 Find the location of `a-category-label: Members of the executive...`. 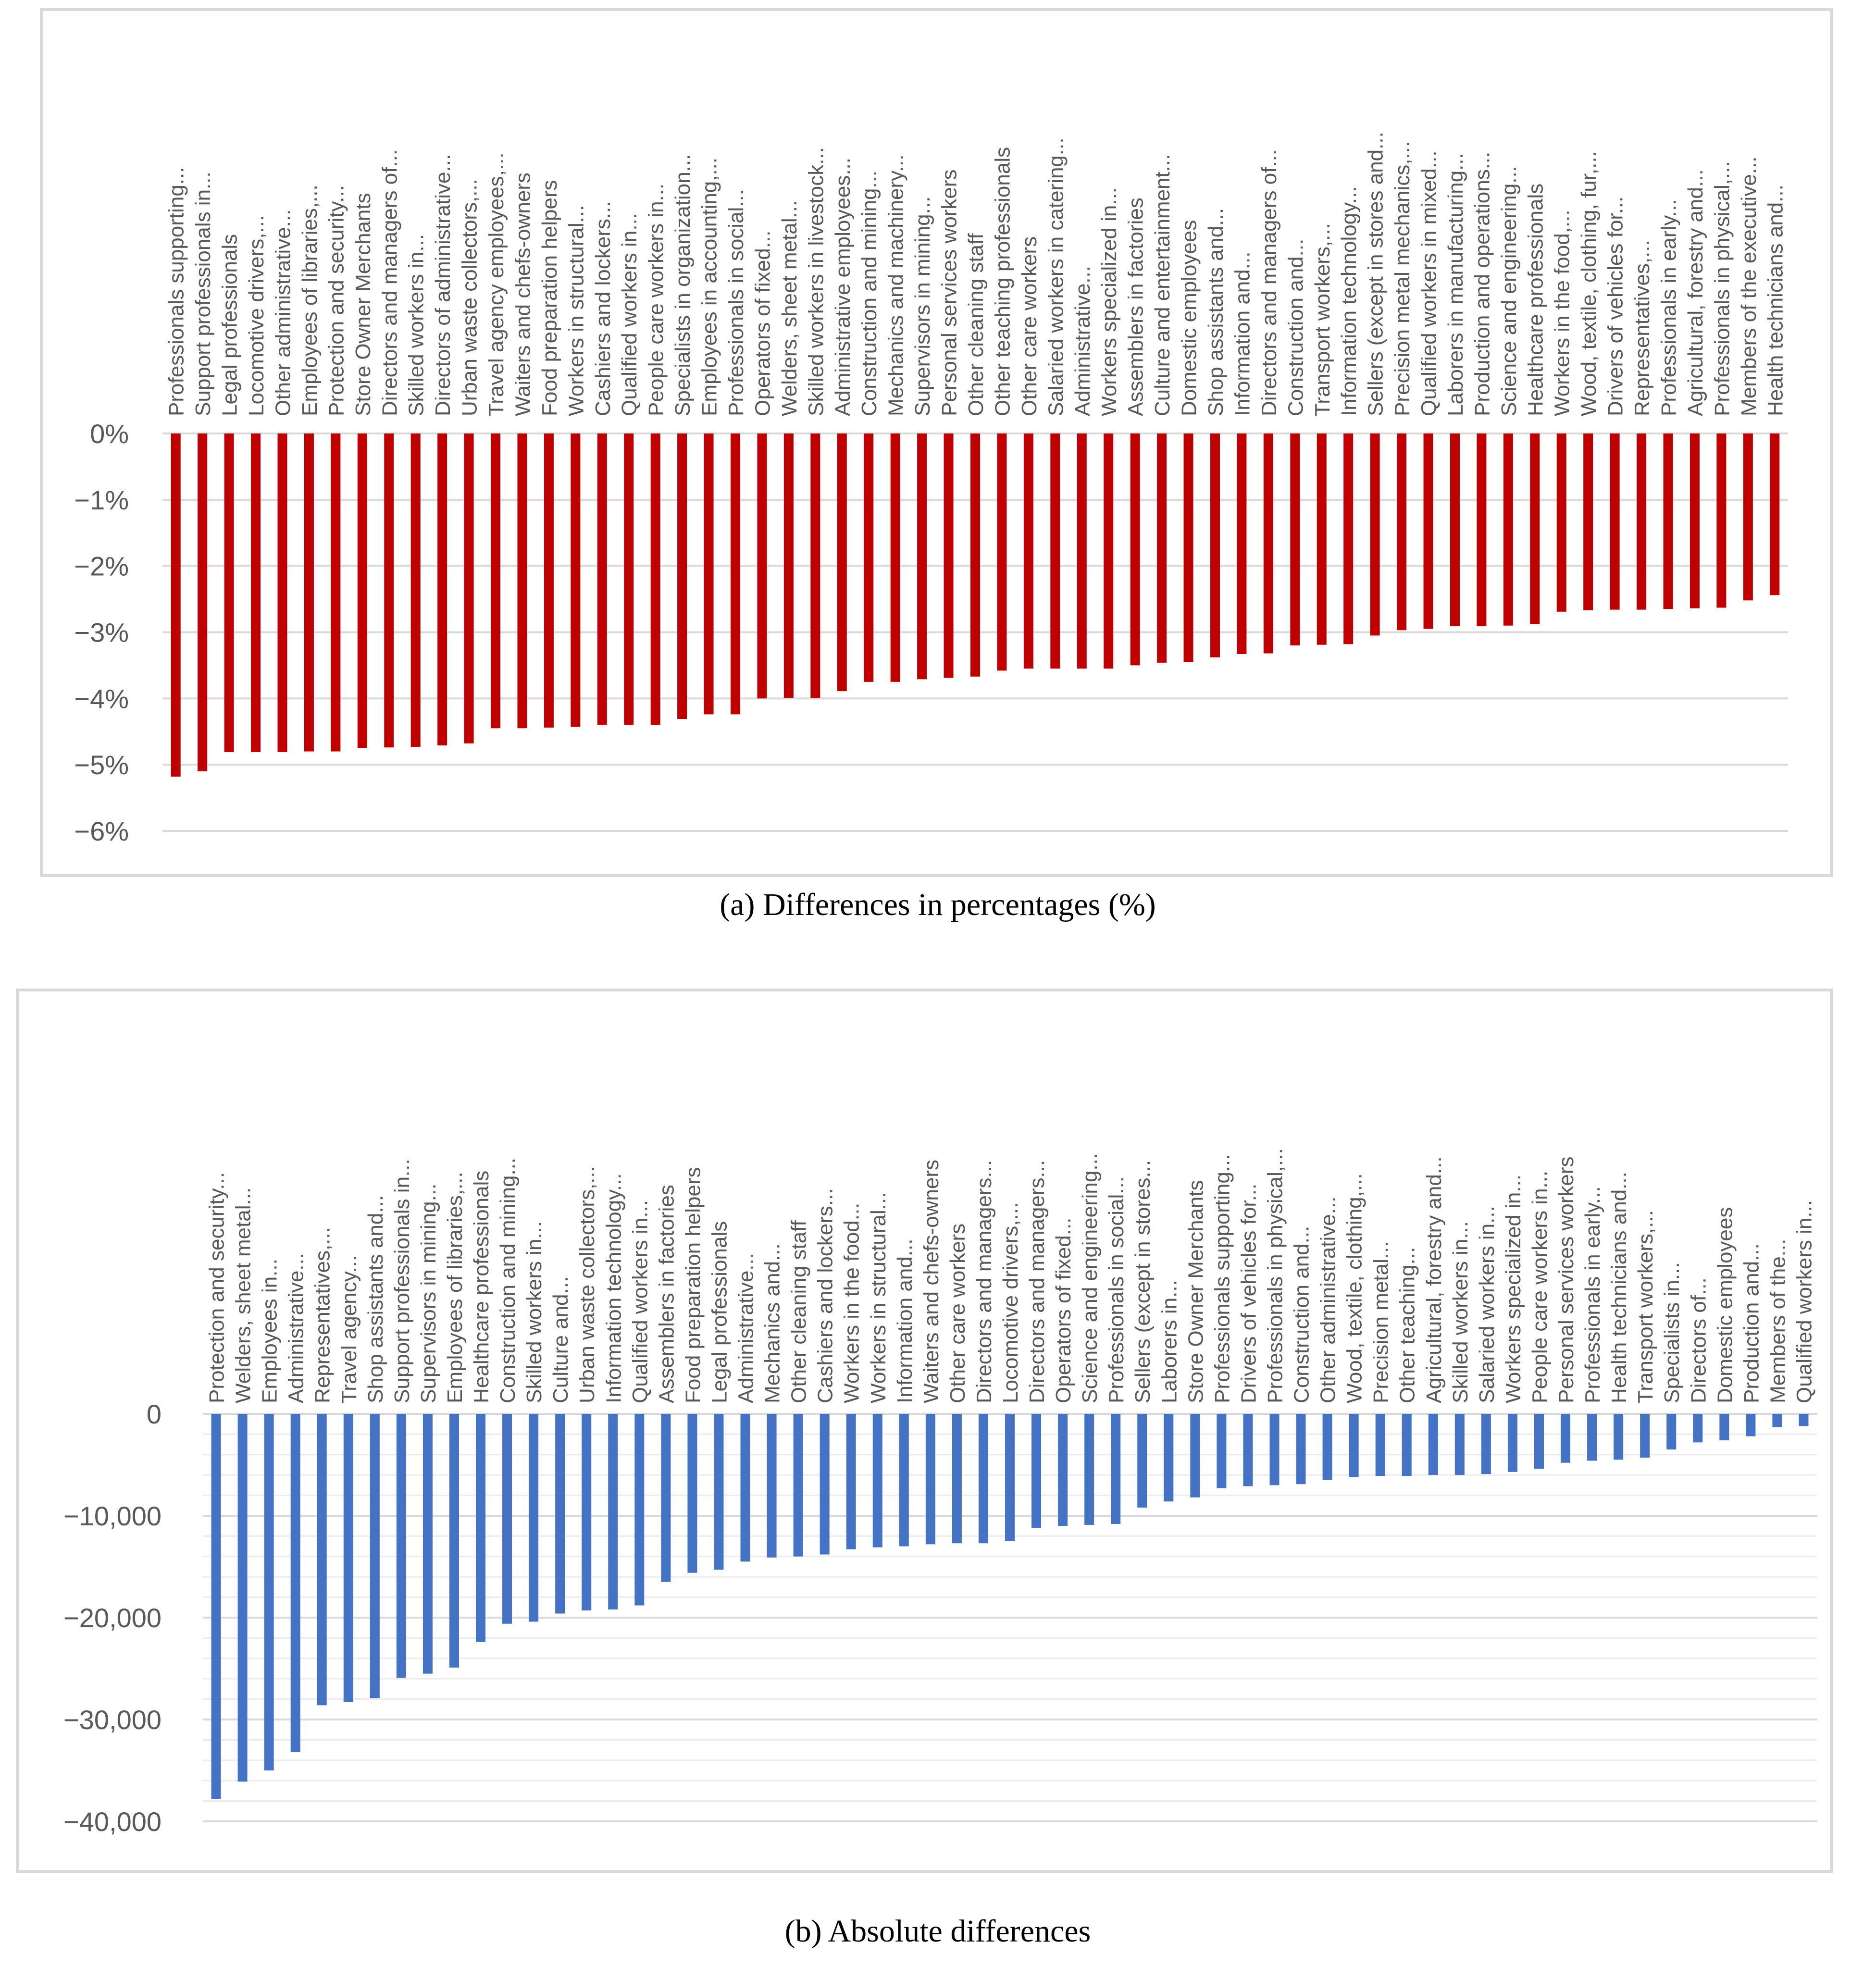

a-category-label: Members of the executive... is located at coordinates (1749, 287).